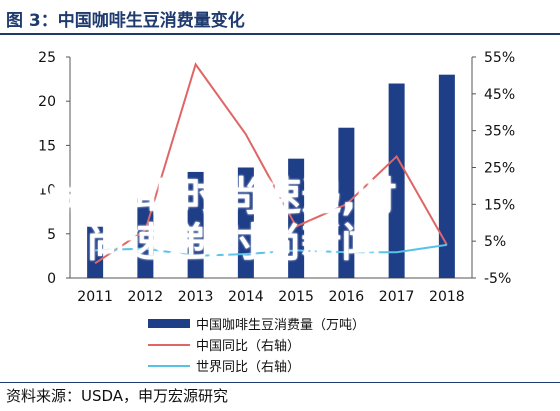 The image size is (560, 411). Describe the element at coordinates (499, 95) in the screenshot. I see `y-right-tick-label: 45%` at that location.